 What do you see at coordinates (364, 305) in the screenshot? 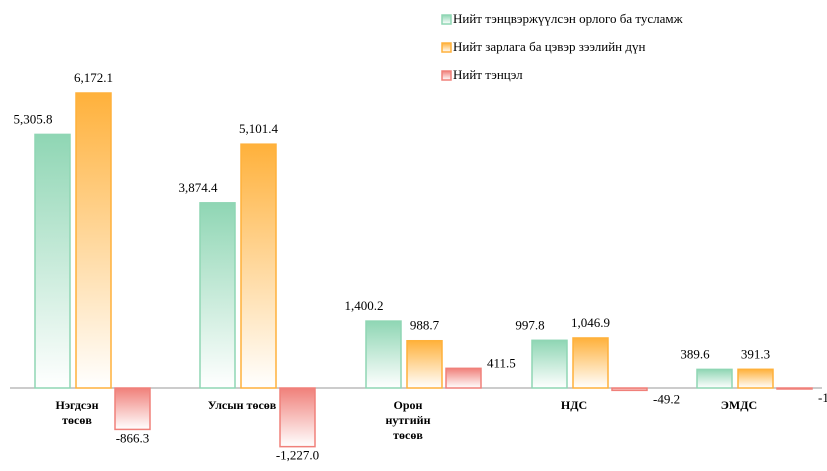
I see `data-label: 1,400.2` at bounding box center [364, 305].